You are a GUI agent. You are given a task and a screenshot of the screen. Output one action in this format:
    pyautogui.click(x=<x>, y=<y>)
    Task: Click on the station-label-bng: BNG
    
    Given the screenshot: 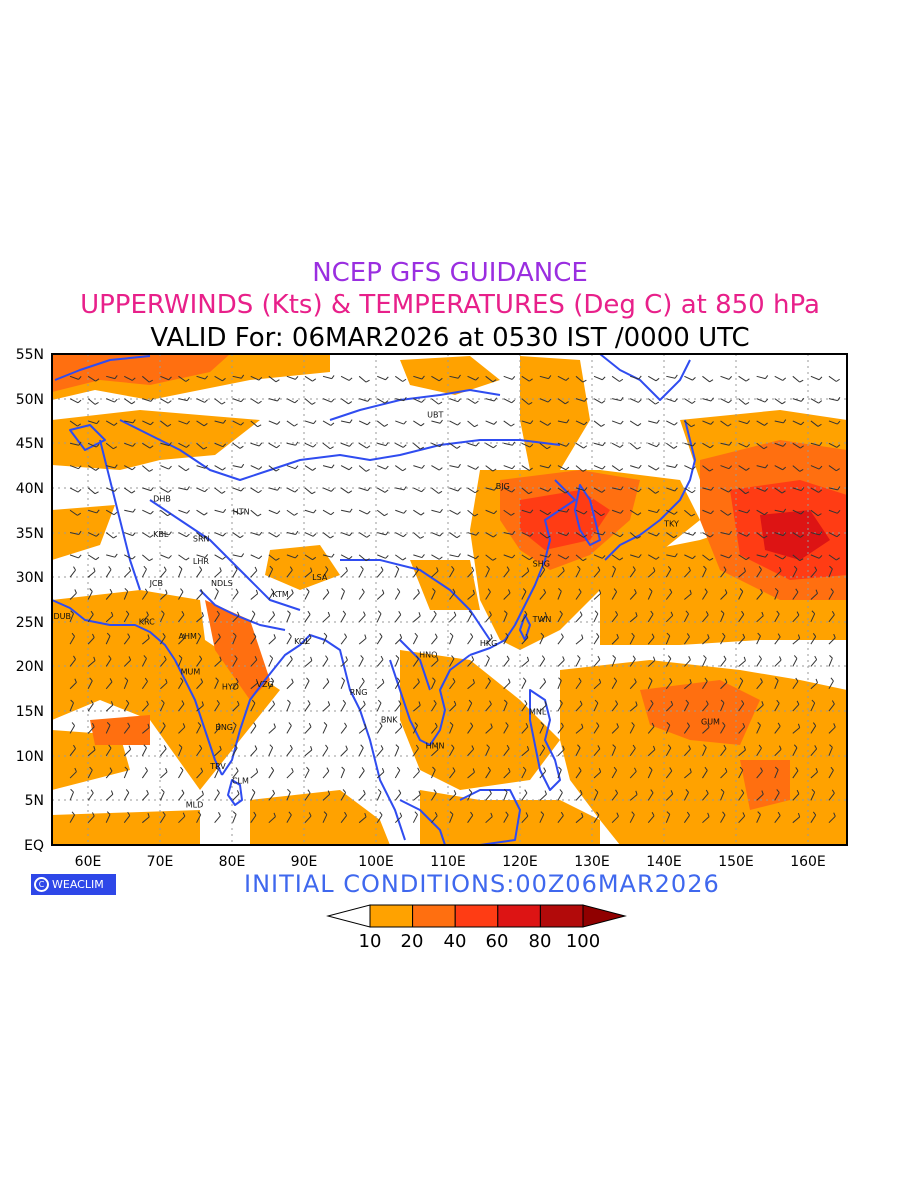 What is the action you would take?
    pyautogui.click(x=224, y=727)
    